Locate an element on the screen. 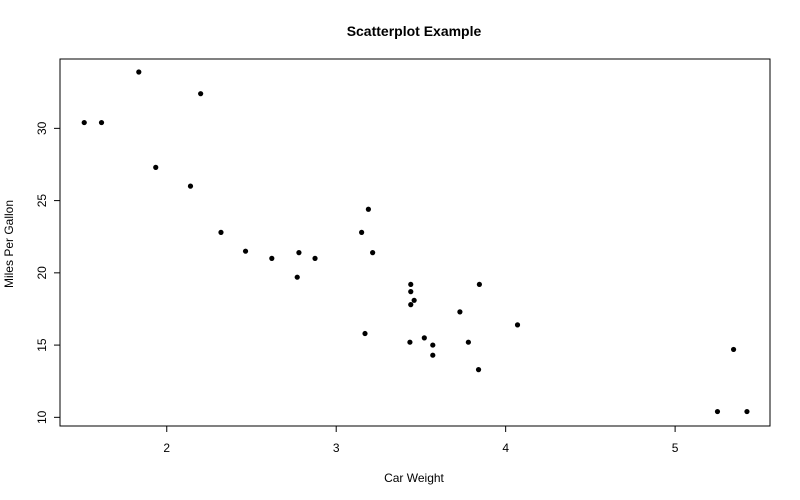 Image resolution: width=800 pixels, height=500 pixels. chart-title: Scatterplot Example is located at coordinates (414, 31).